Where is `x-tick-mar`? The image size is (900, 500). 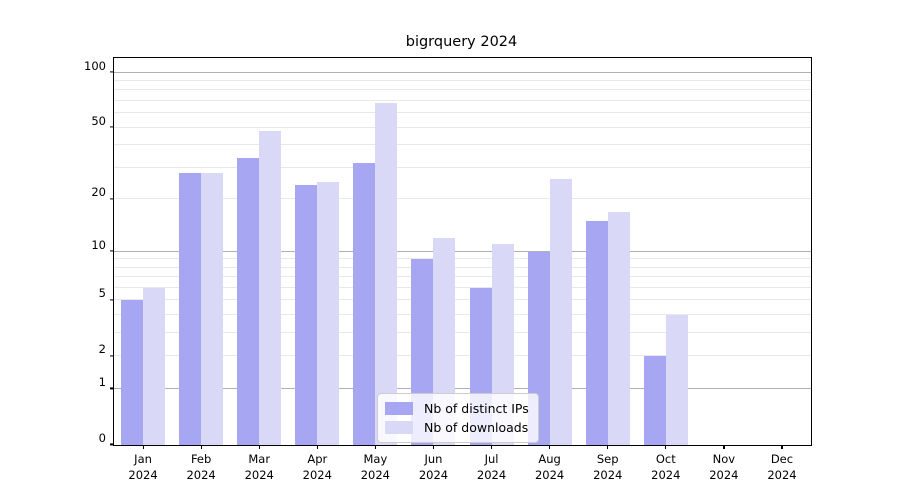
x-tick-mar is located at coordinates (259, 447).